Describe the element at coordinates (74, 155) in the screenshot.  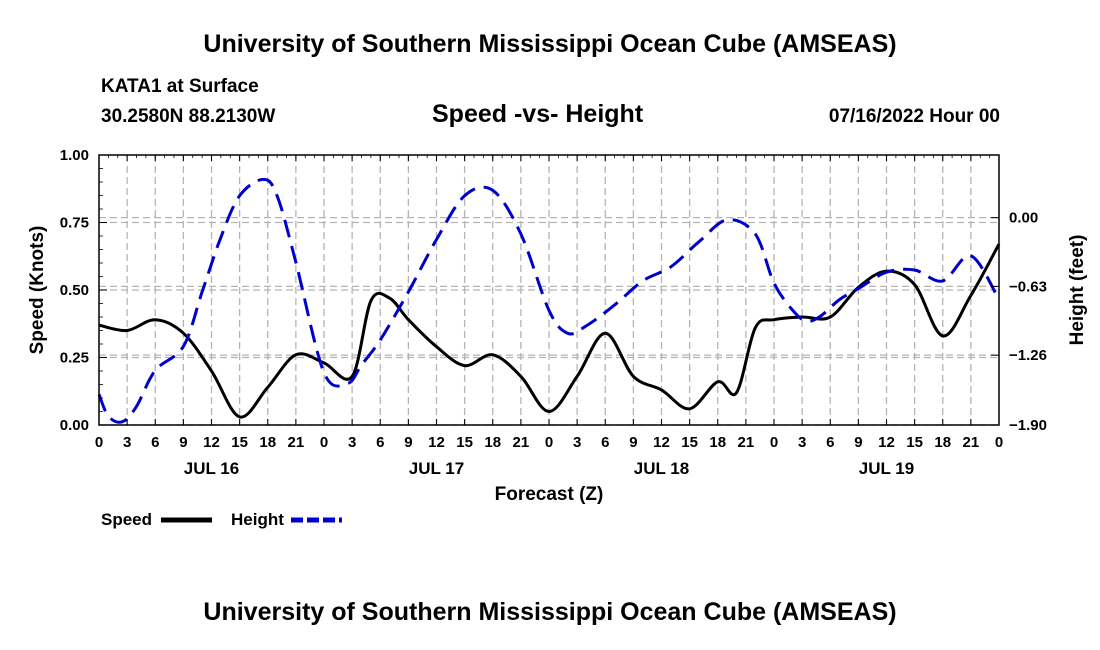
I see `y-tick-label: 1.00` at that location.